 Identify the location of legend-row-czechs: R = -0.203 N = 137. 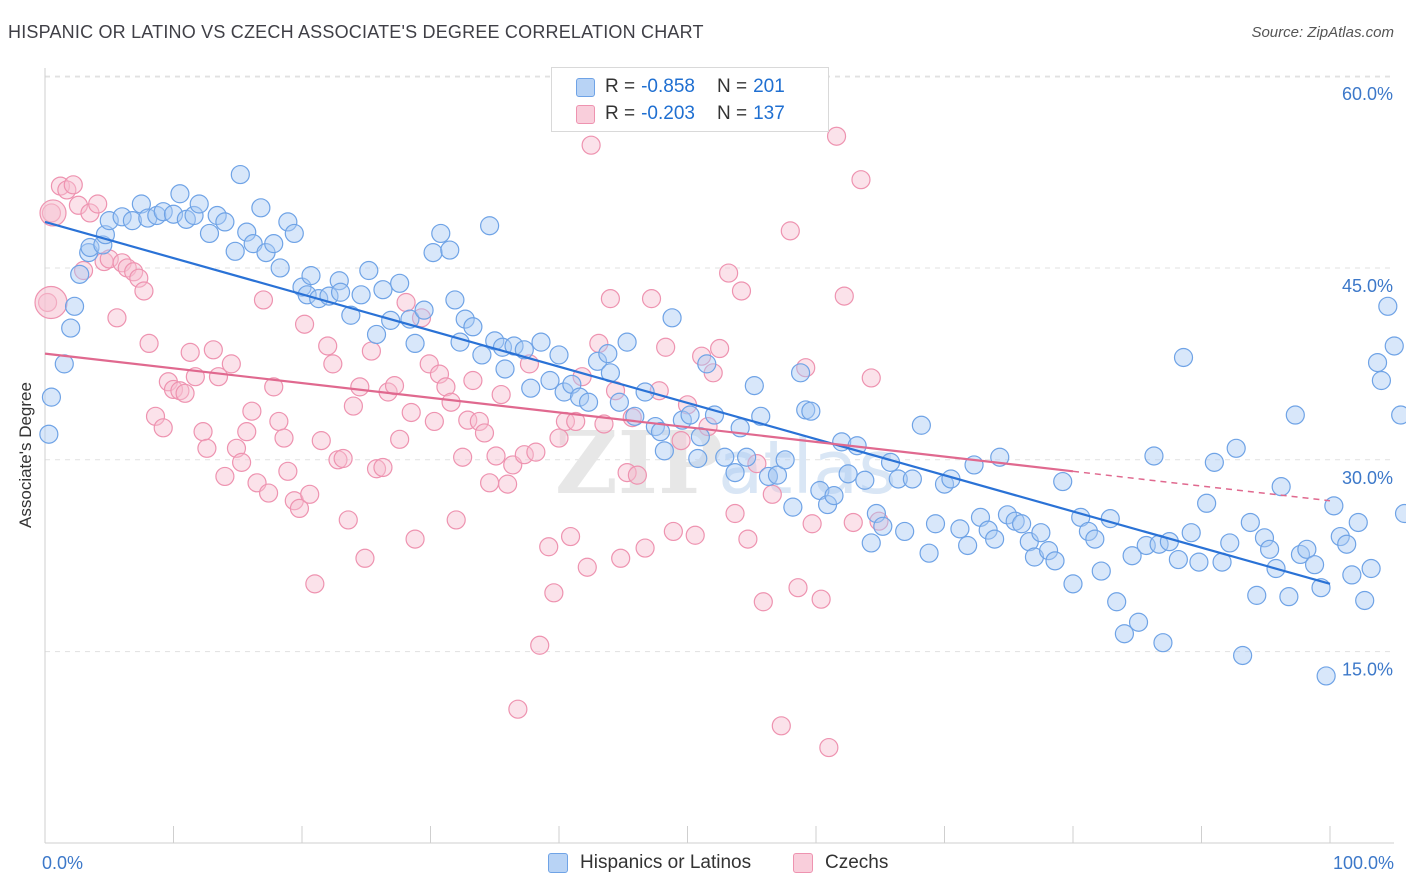
(680, 114).